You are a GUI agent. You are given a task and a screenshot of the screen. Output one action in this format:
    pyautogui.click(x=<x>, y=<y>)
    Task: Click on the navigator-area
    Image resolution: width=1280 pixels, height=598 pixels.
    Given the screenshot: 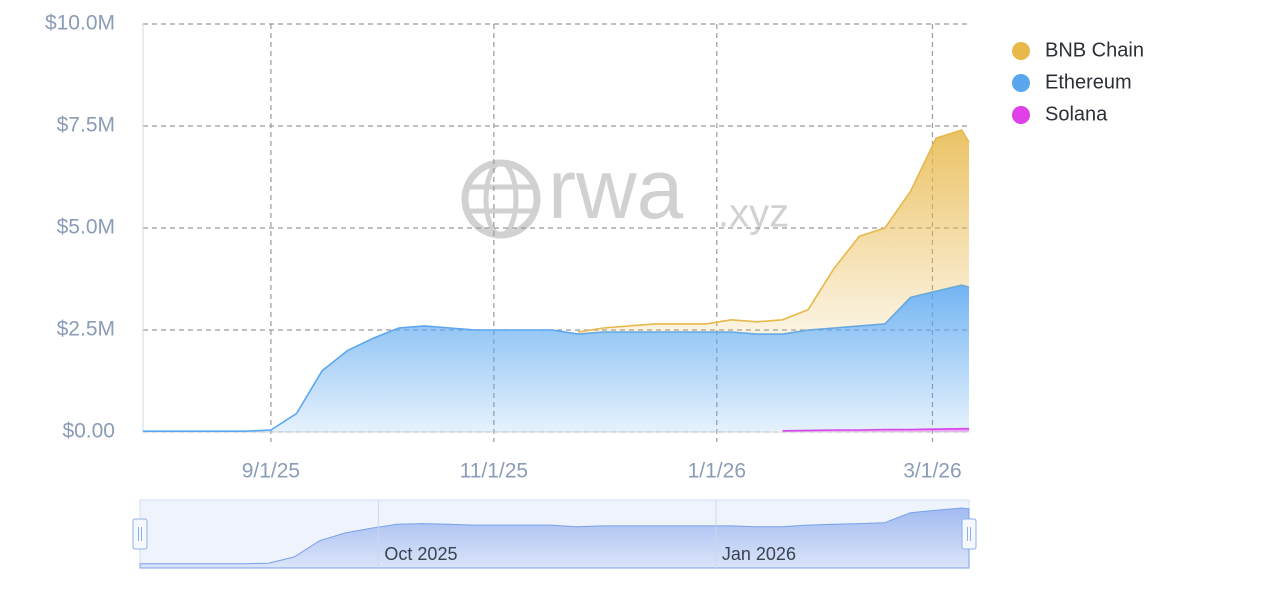 What is the action you would take?
    pyautogui.click(x=554, y=538)
    